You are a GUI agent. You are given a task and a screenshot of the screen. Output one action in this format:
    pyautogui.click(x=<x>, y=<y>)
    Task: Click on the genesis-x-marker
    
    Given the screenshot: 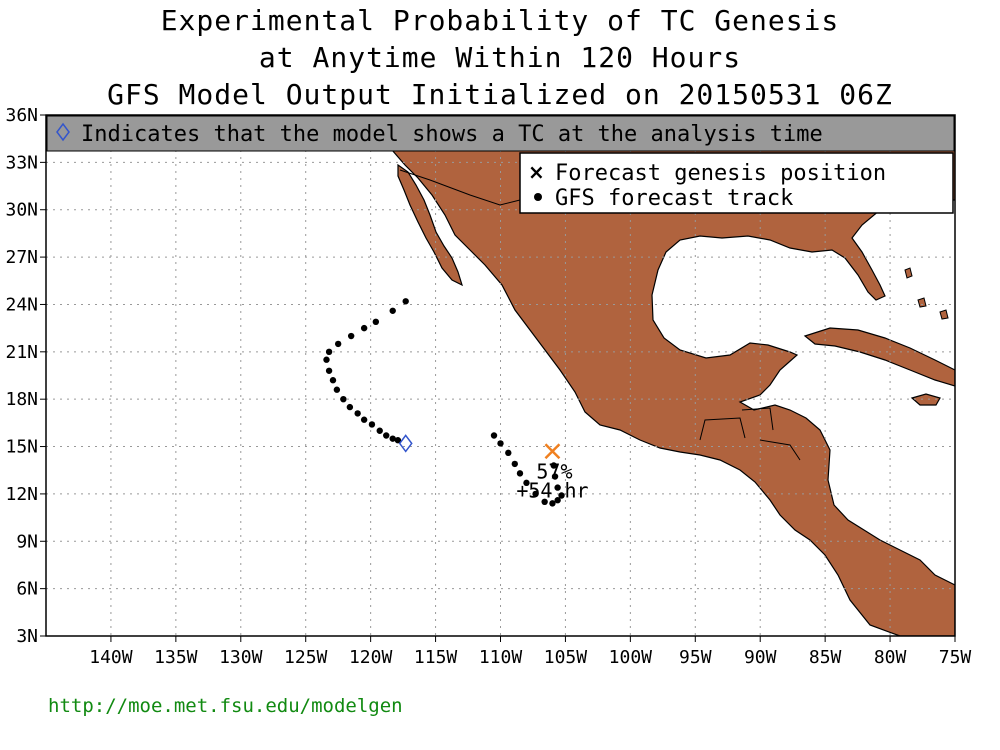 What is the action you would take?
    pyautogui.click(x=552, y=451)
    